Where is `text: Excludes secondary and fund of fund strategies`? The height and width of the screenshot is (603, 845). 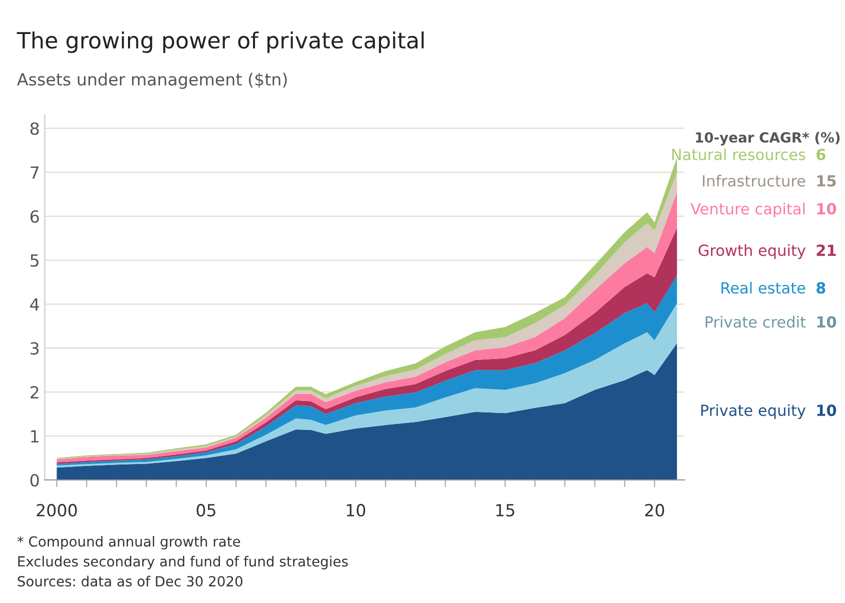
text: Excludes secondary and fund of fund strategies is located at coordinates (183, 563).